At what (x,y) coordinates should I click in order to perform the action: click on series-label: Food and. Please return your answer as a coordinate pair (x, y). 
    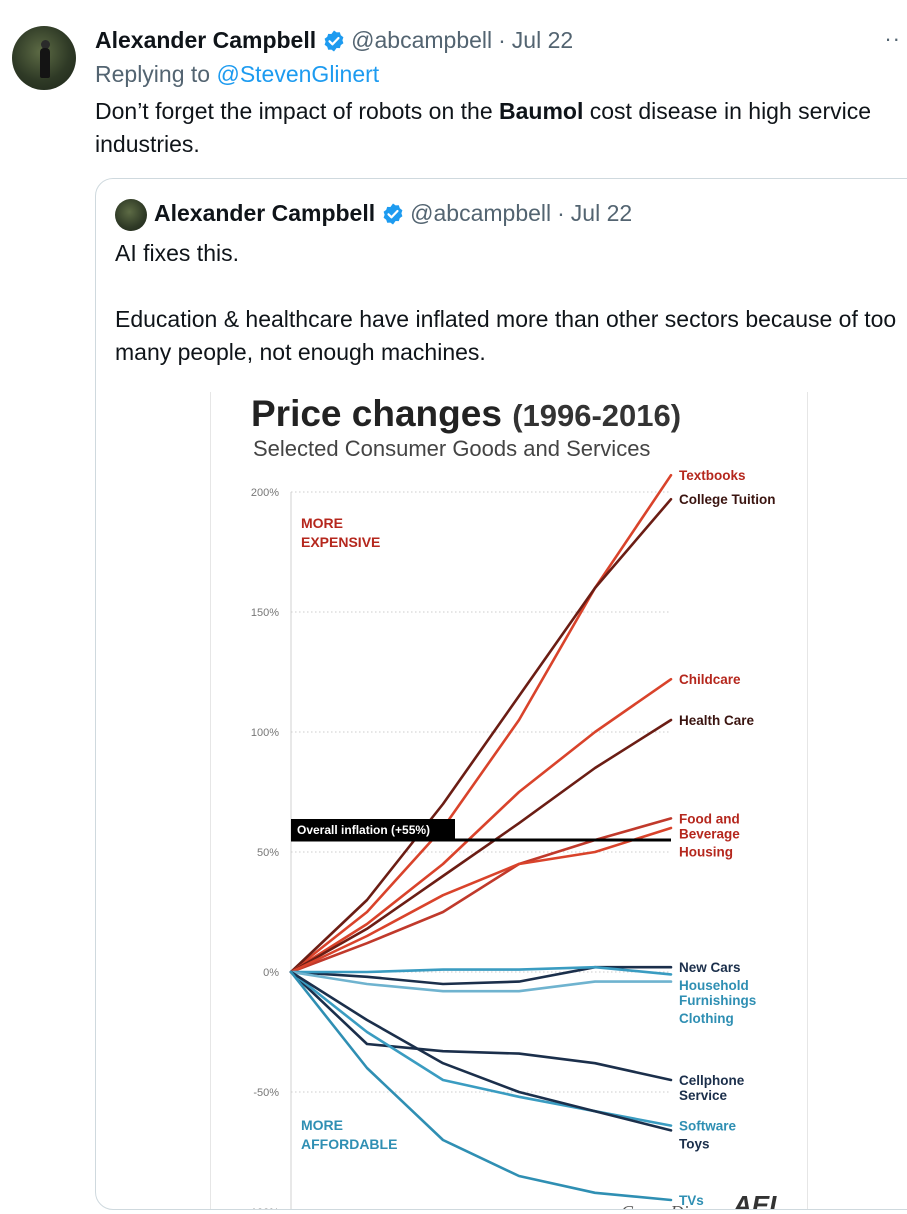
    Looking at the image, I should click on (709, 818).